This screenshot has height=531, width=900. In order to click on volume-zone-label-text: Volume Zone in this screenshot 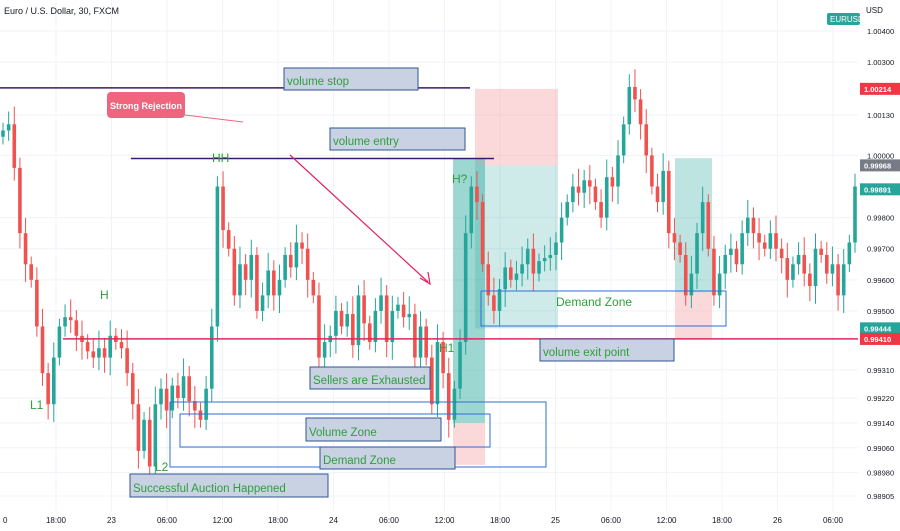, I will do `click(343, 433)`.